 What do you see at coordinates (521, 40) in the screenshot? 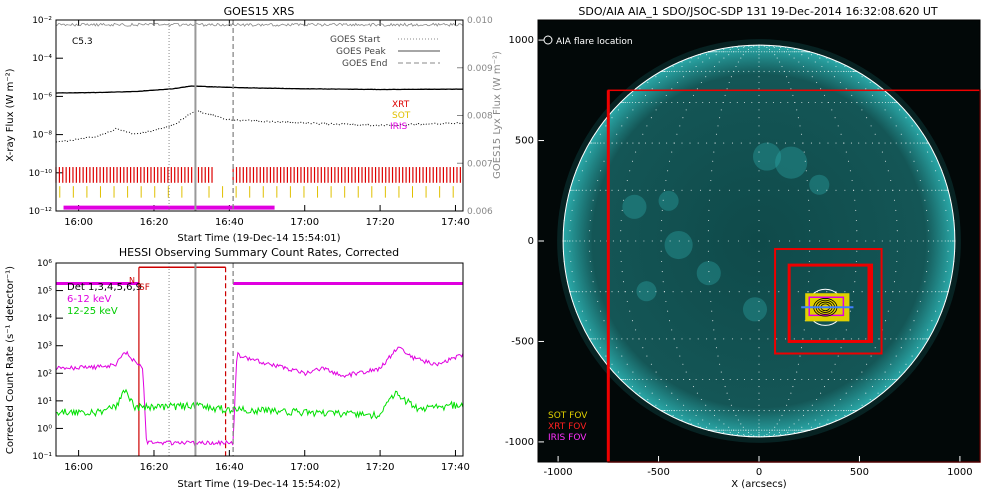
I see `aia-y-tick-label: 1000` at bounding box center [521, 40].